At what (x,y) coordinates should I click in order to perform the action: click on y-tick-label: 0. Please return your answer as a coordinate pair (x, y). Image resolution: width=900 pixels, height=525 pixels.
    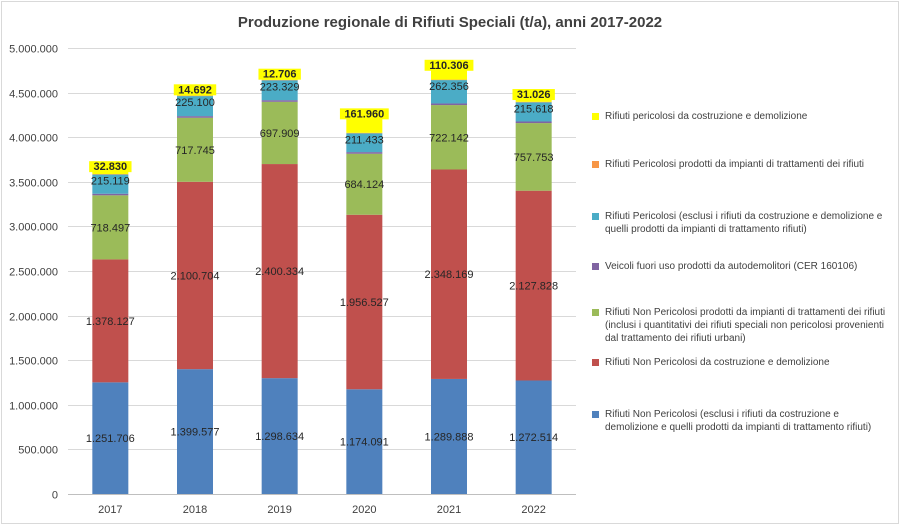
    Looking at the image, I should click on (55, 496).